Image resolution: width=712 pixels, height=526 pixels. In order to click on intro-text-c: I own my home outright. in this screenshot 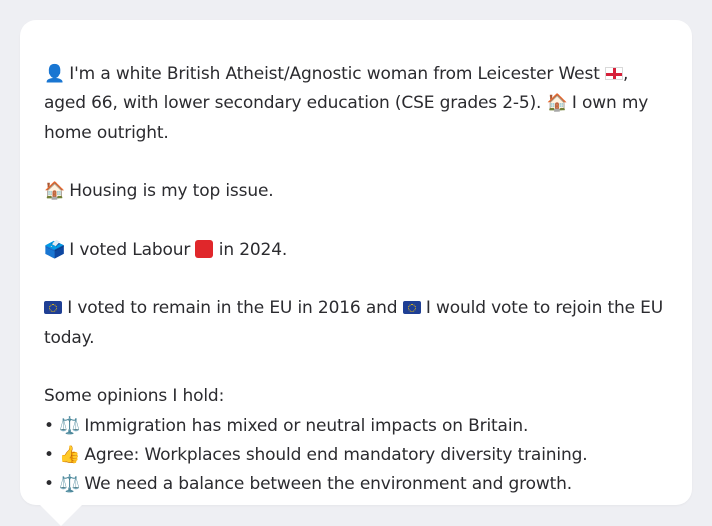, I will do `click(346, 118)`.